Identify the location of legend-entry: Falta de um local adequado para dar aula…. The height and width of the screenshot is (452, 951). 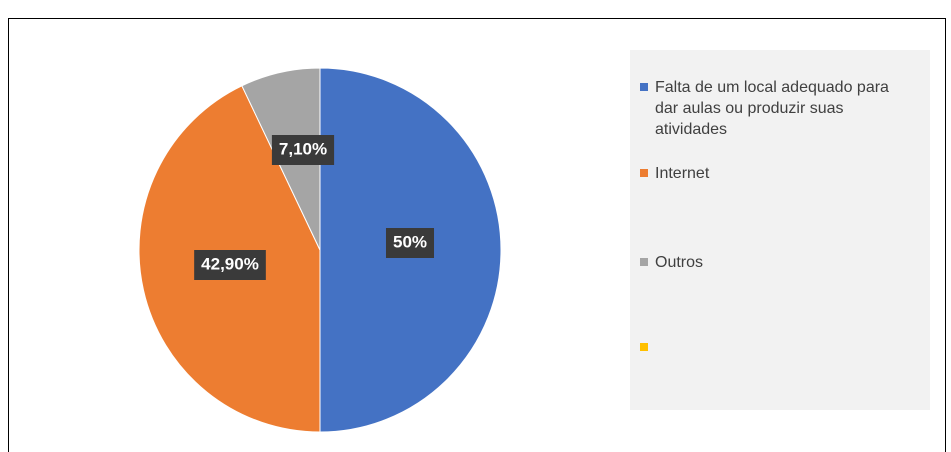
(770, 108).